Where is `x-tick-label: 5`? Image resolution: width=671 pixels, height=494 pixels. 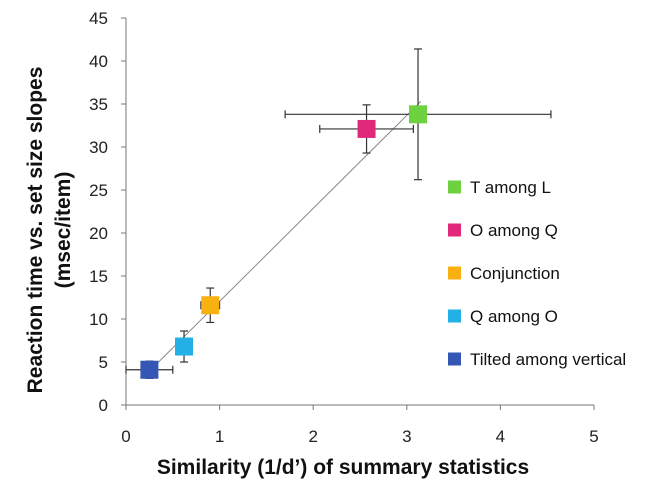
x-tick-label: 5 is located at coordinates (593, 436).